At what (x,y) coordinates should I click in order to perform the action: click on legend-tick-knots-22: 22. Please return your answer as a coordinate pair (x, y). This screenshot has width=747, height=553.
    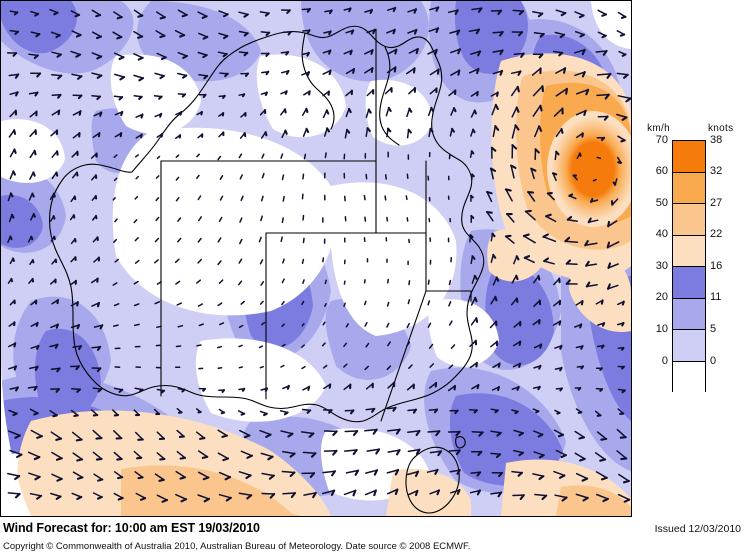
    Looking at the image, I should click on (716, 234).